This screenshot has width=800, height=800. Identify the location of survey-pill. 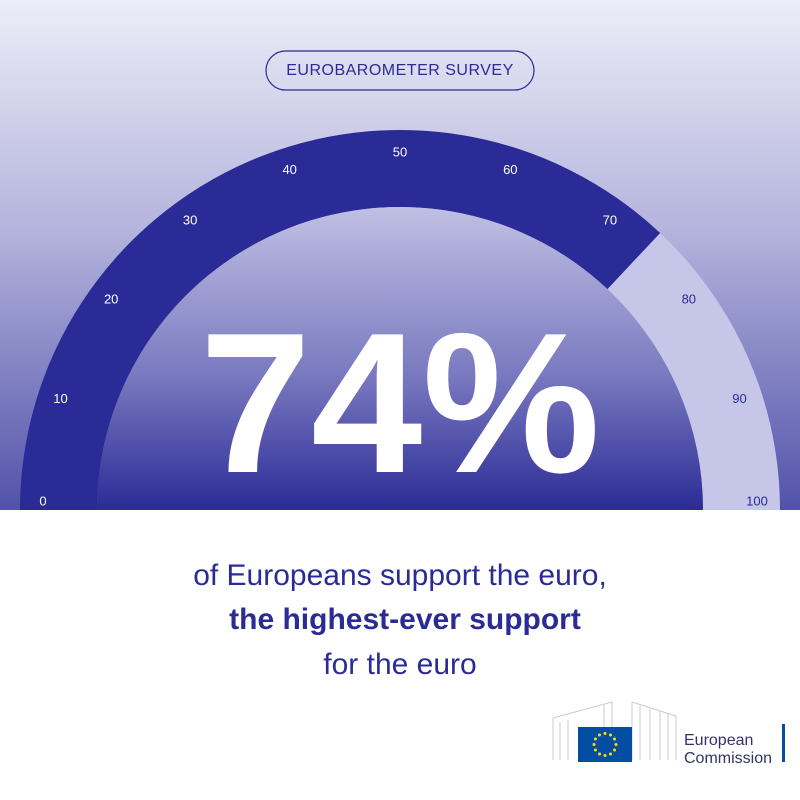
(400, 70).